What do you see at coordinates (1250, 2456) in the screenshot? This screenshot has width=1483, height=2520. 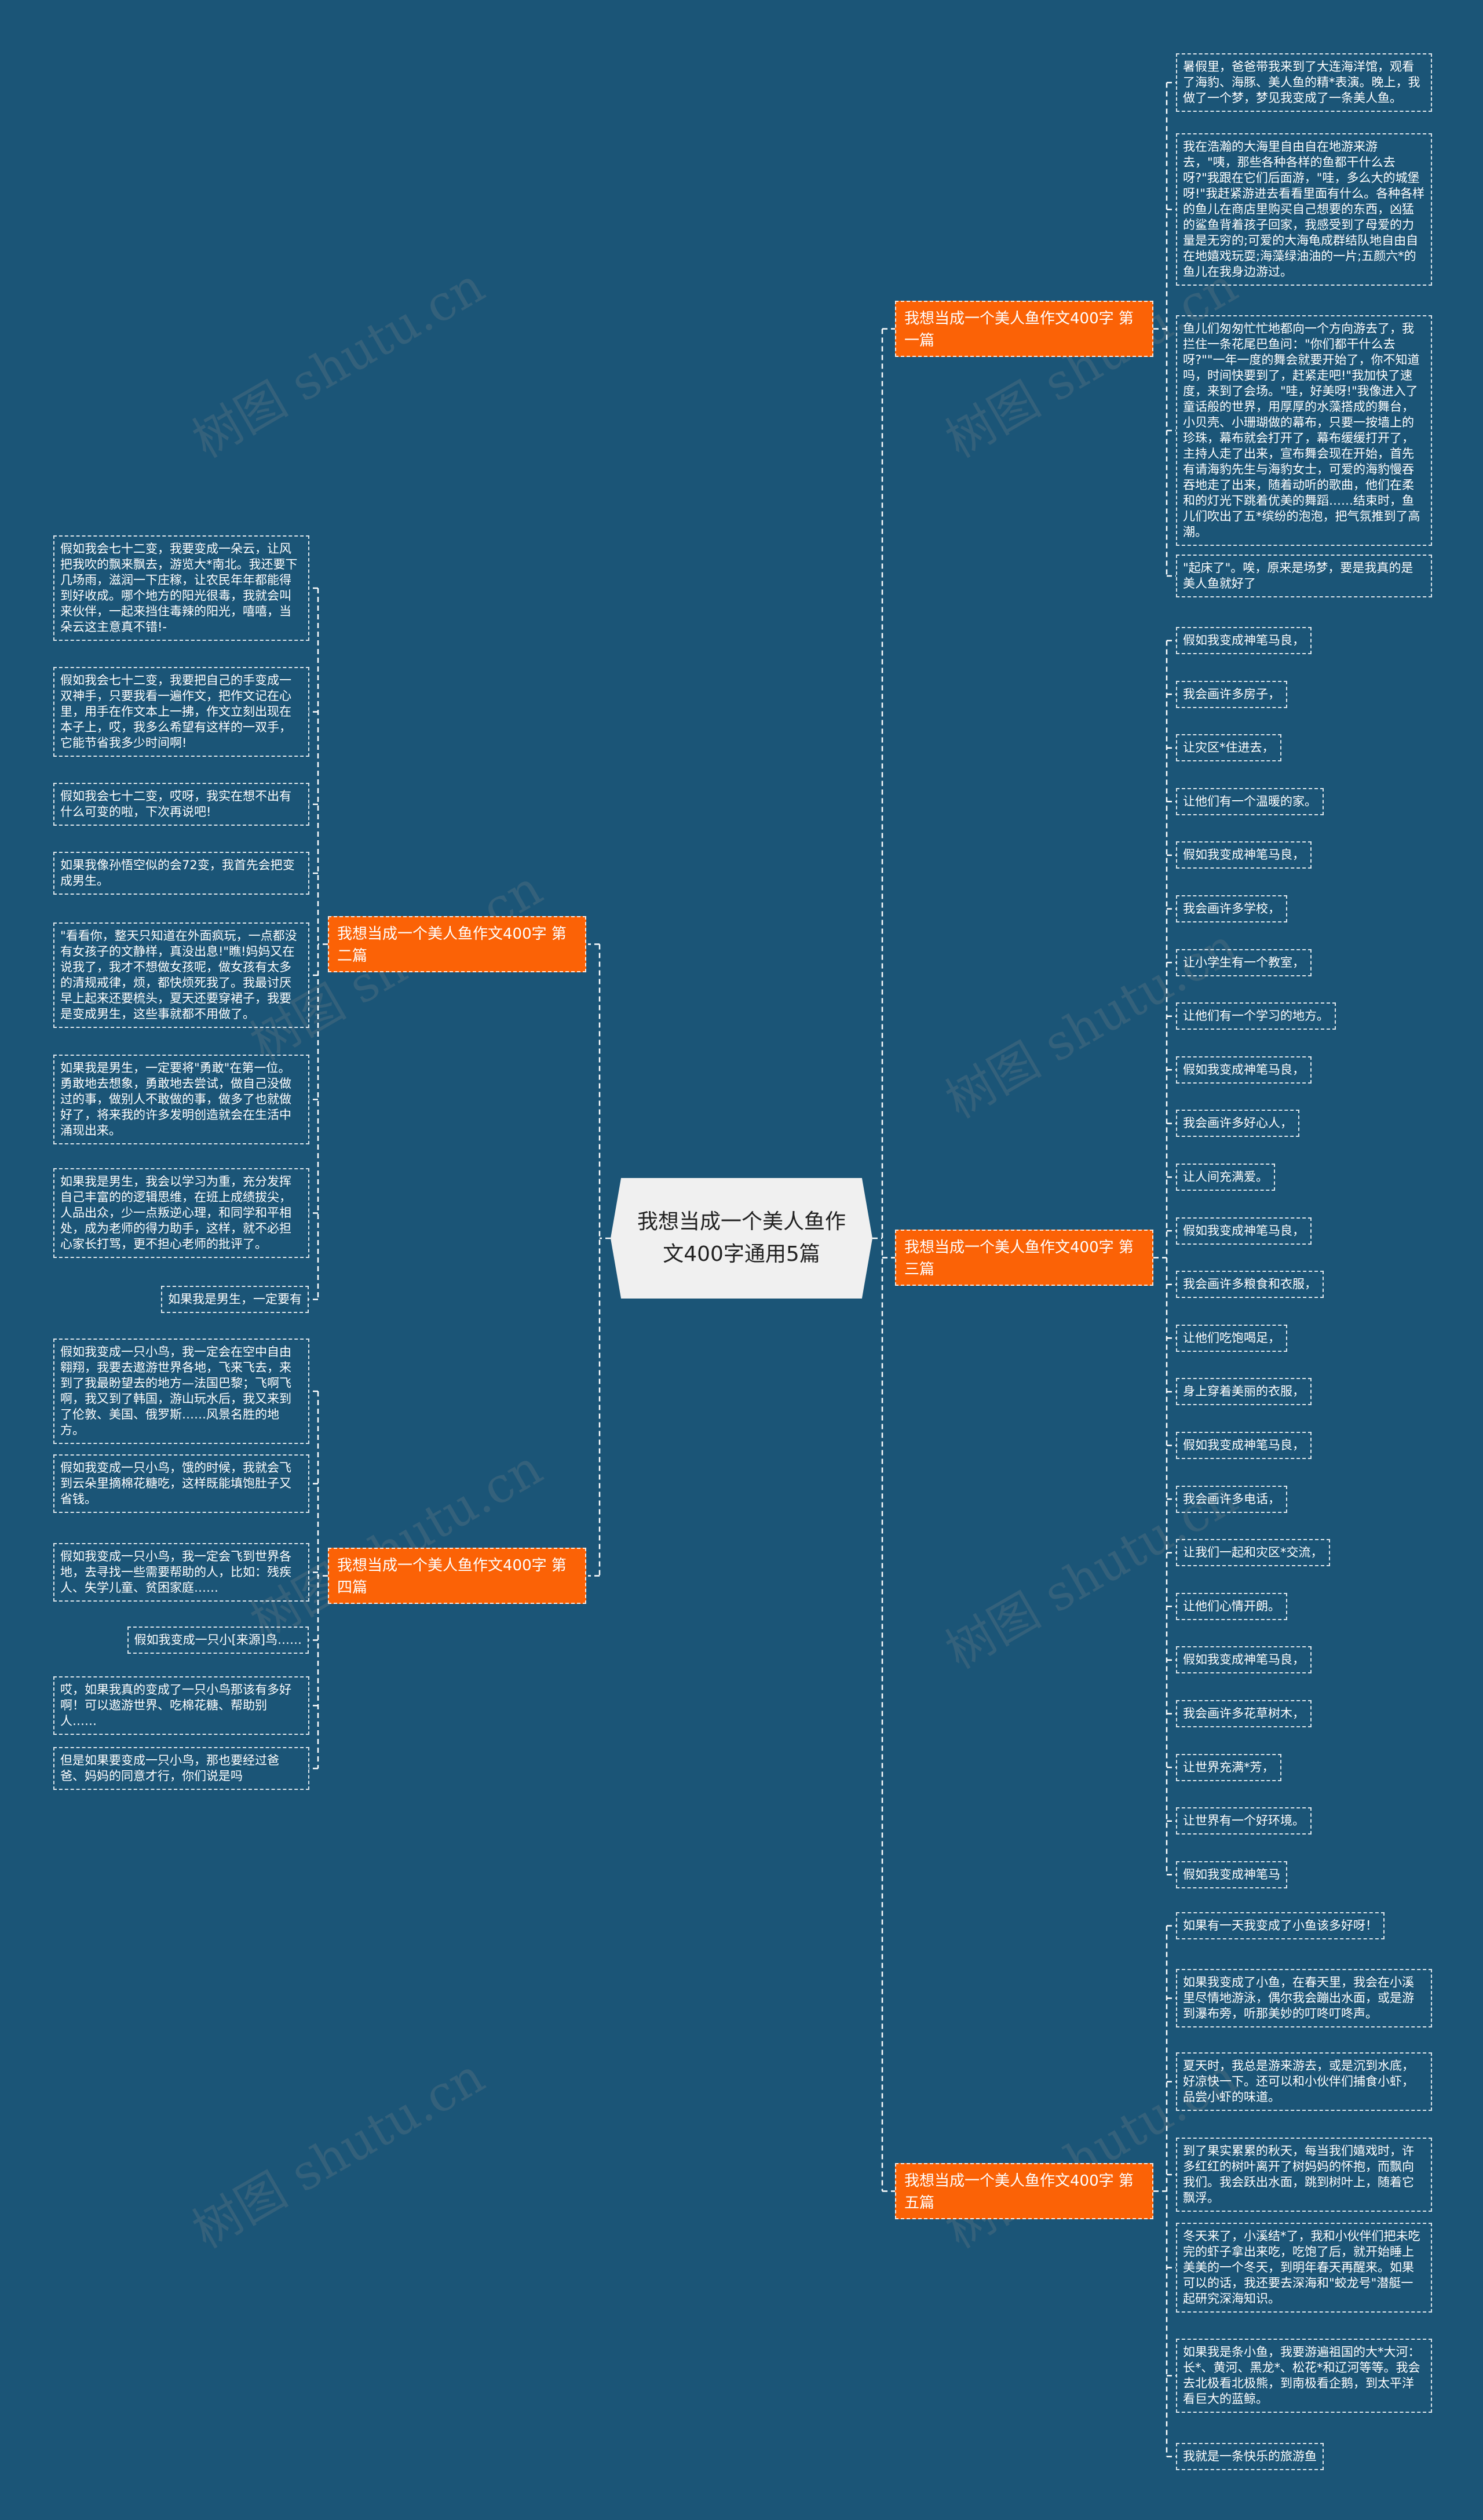 I see `leaf-topic: 我就是一条快乐的旅游鱼` at bounding box center [1250, 2456].